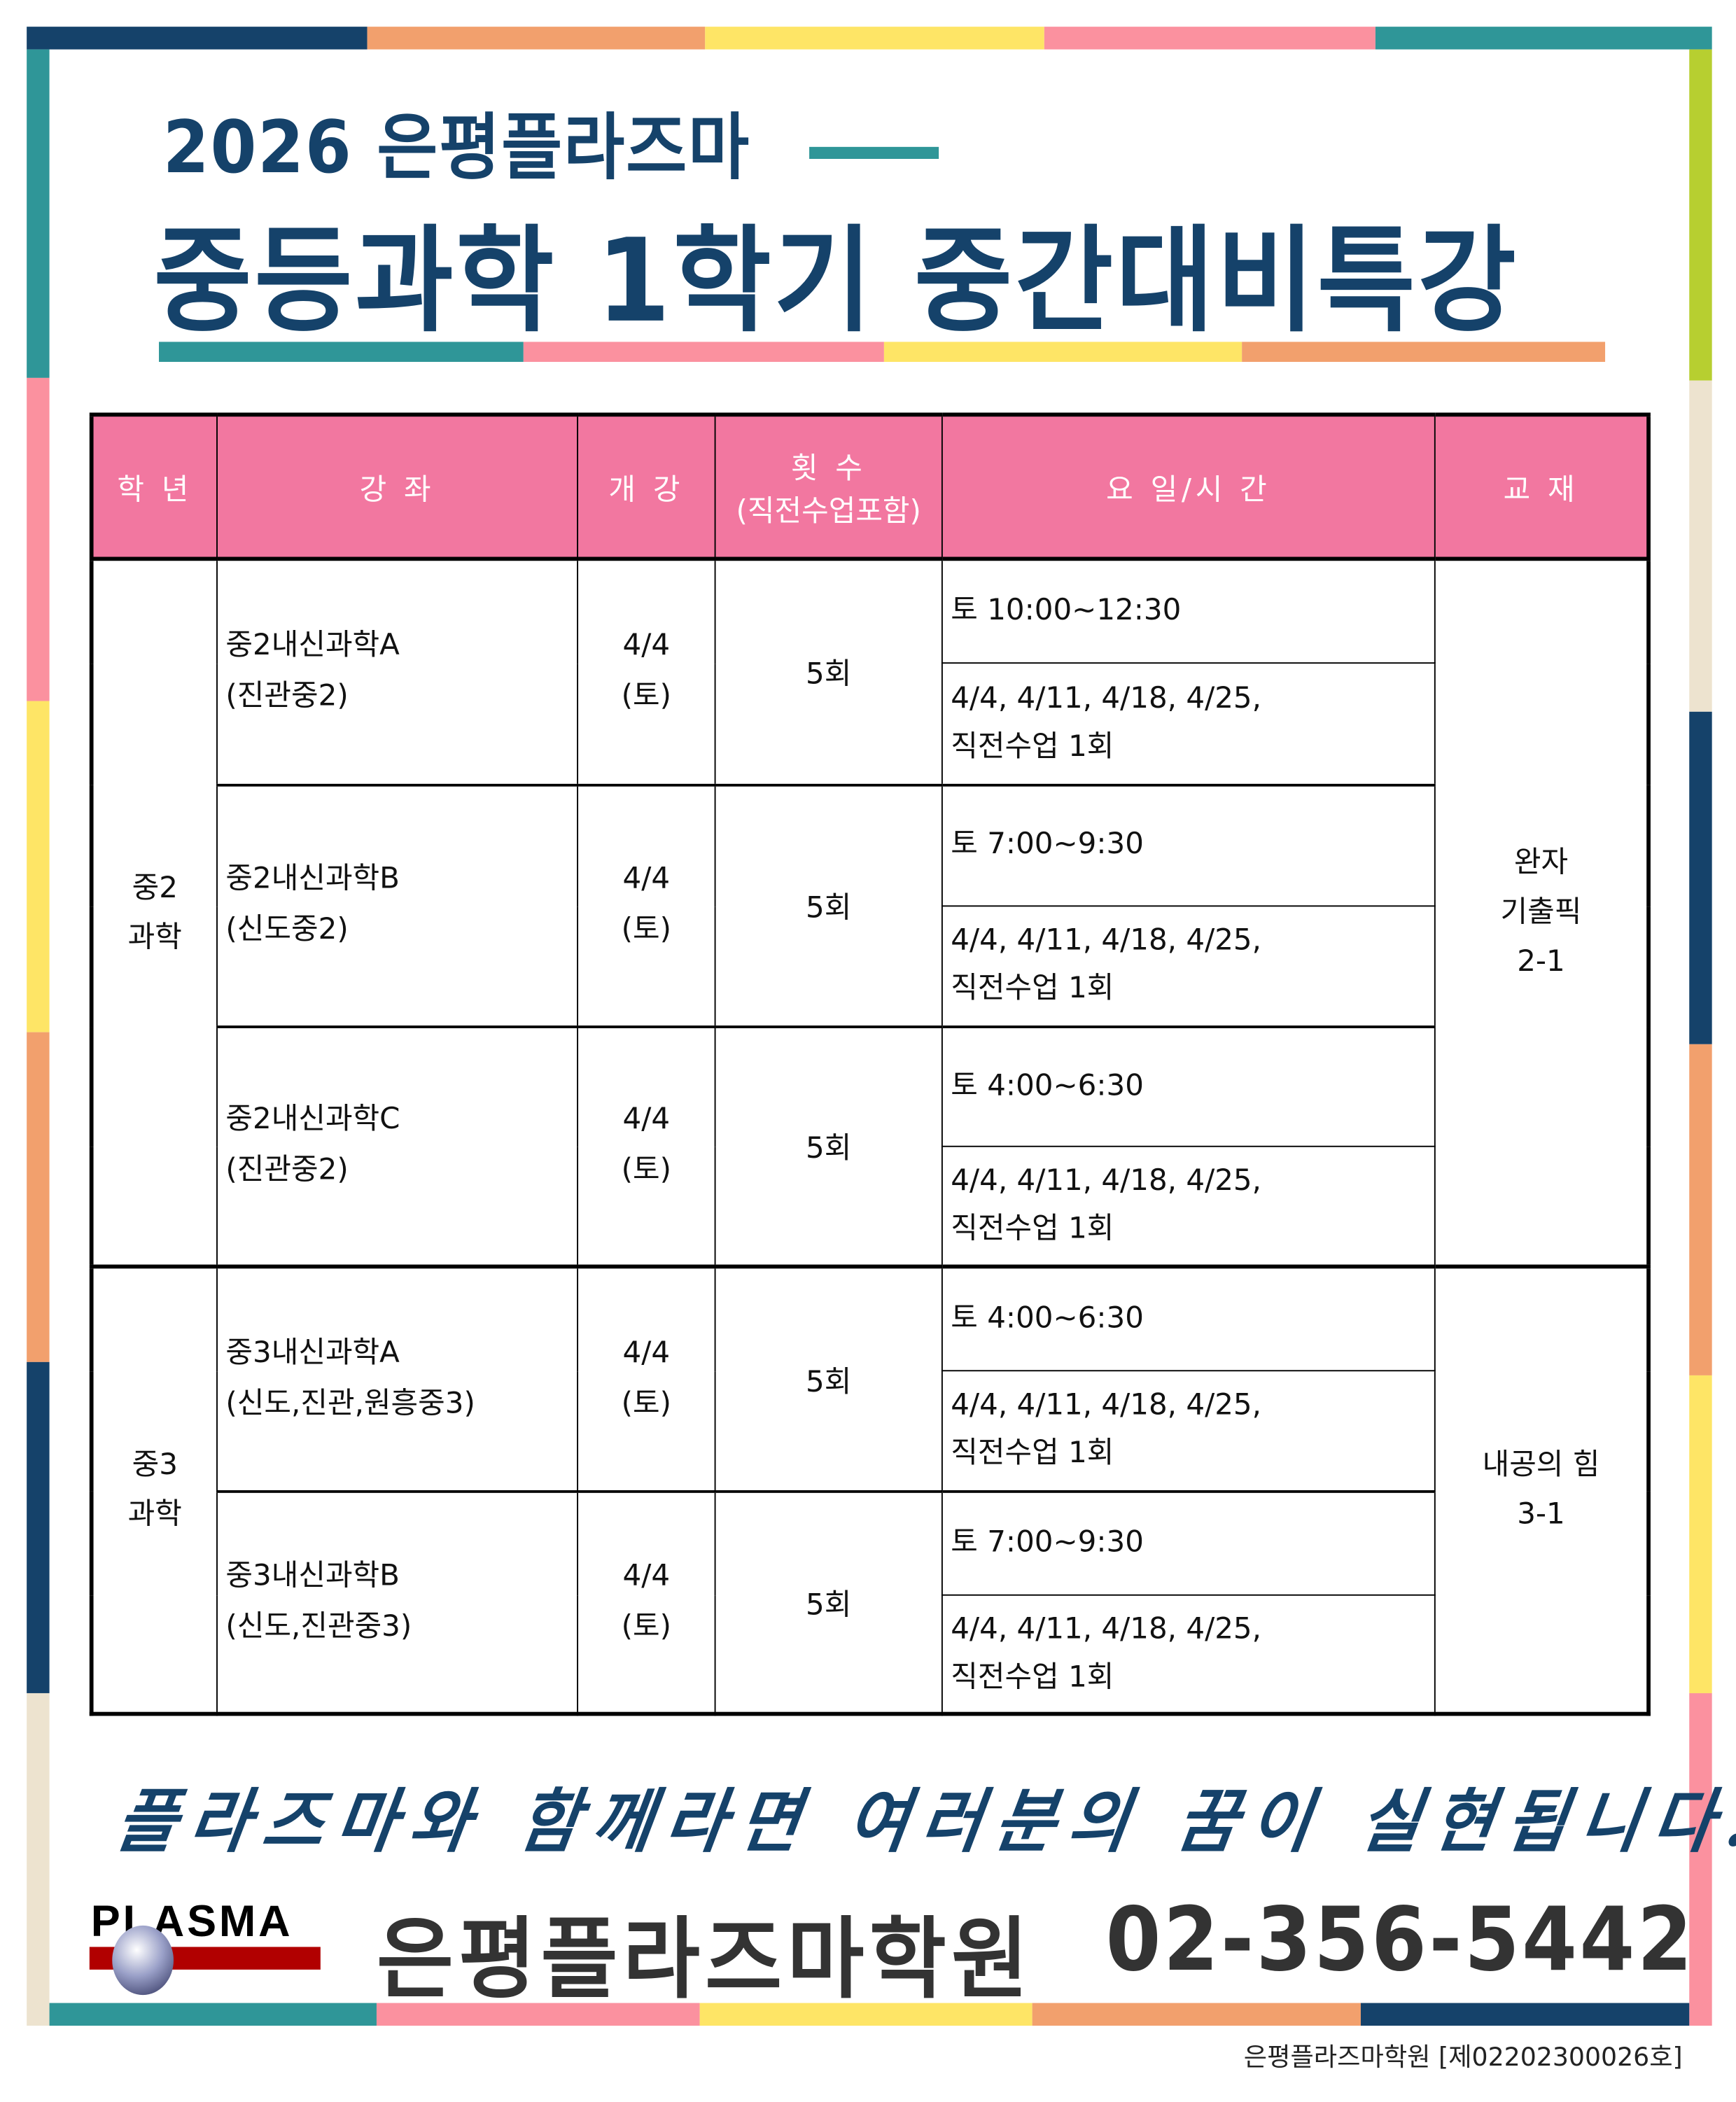 The width and height of the screenshot is (1736, 2102). I want to click on grade-cell: 중3 과학, so click(154, 1489).